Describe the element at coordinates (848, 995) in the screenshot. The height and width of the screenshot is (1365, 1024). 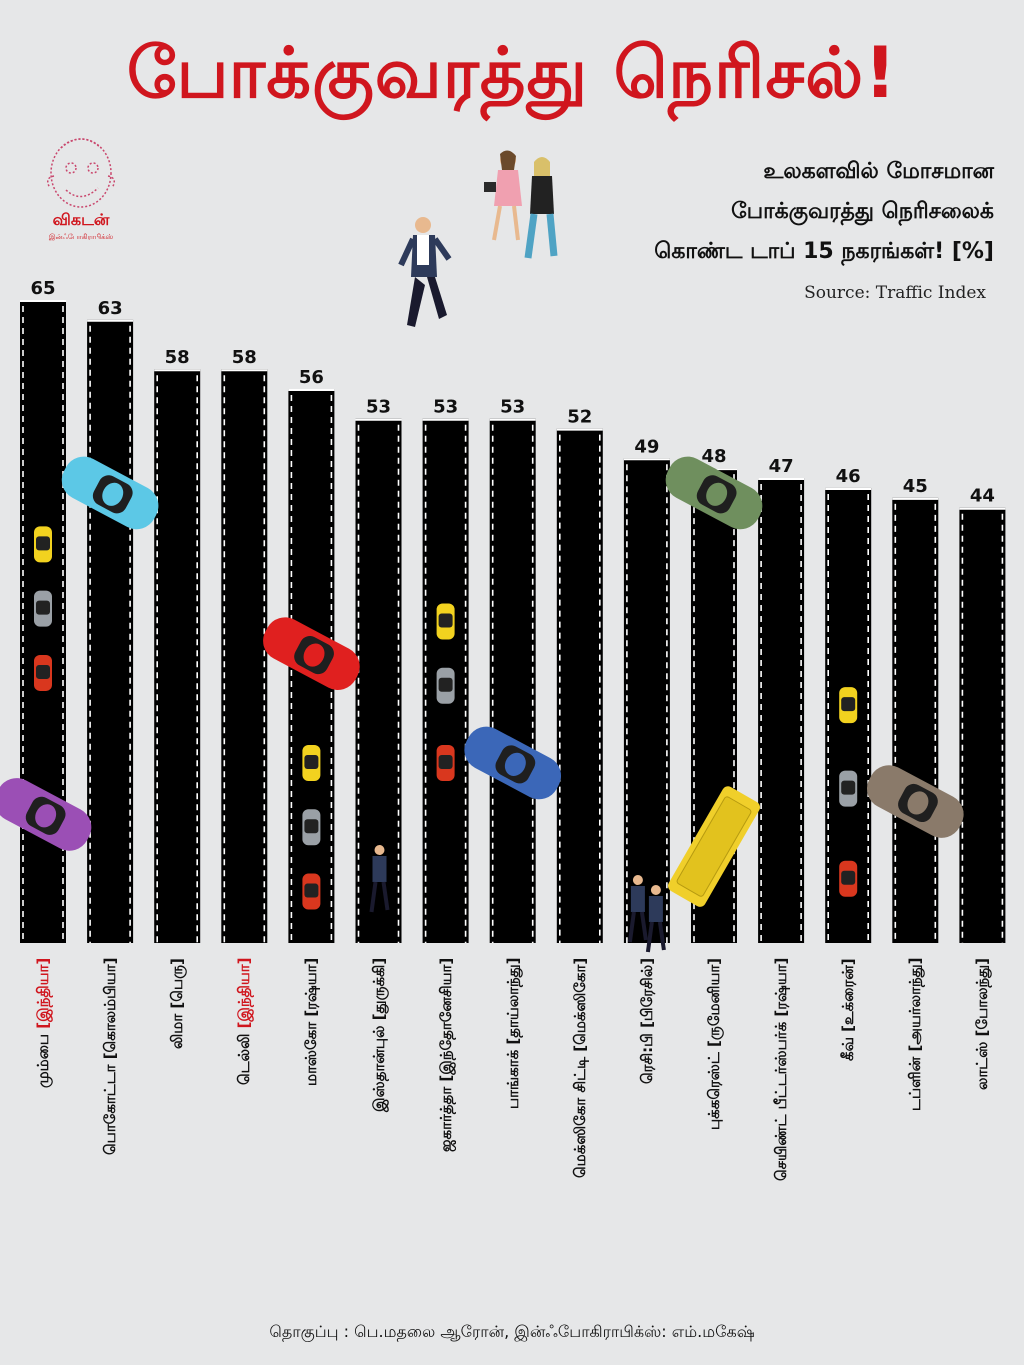
I see `country-name: [உக்ரைன்]` at that location.